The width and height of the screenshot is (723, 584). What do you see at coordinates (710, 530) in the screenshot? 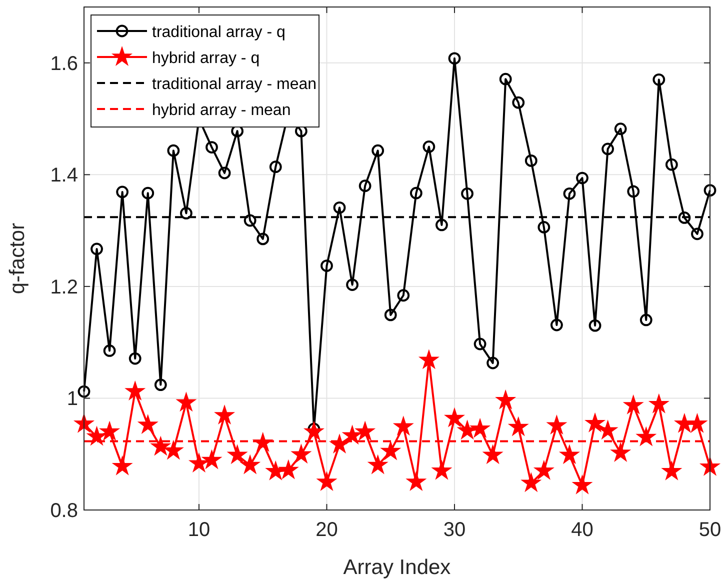
I see `x-tick-label: 50` at bounding box center [710, 530].